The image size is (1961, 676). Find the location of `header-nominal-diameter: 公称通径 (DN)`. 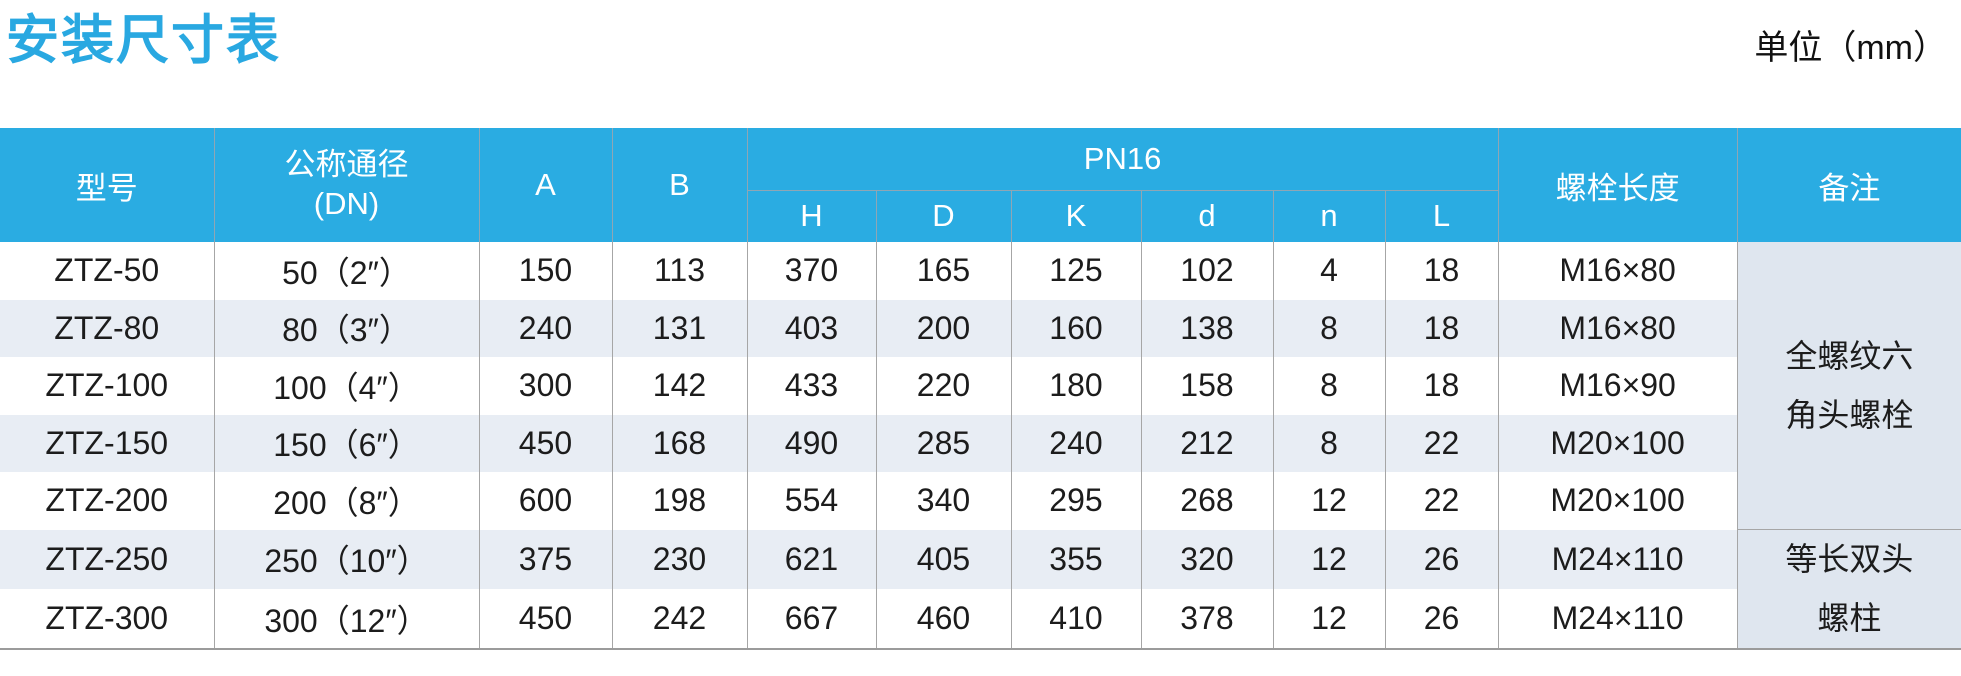

header-nominal-diameter: 公称通径 (DN) is located at coordinates (347, 185).